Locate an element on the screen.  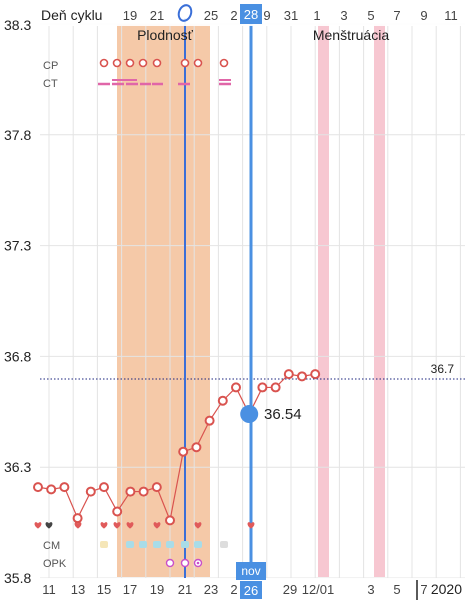
year-label: 2020 is located at coordinates (446, 589).